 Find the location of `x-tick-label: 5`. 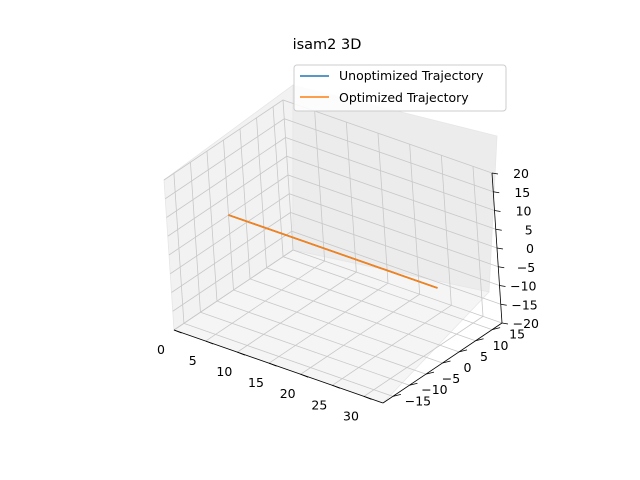

x-tick-label: 5 is located at coordinates (193, 360).